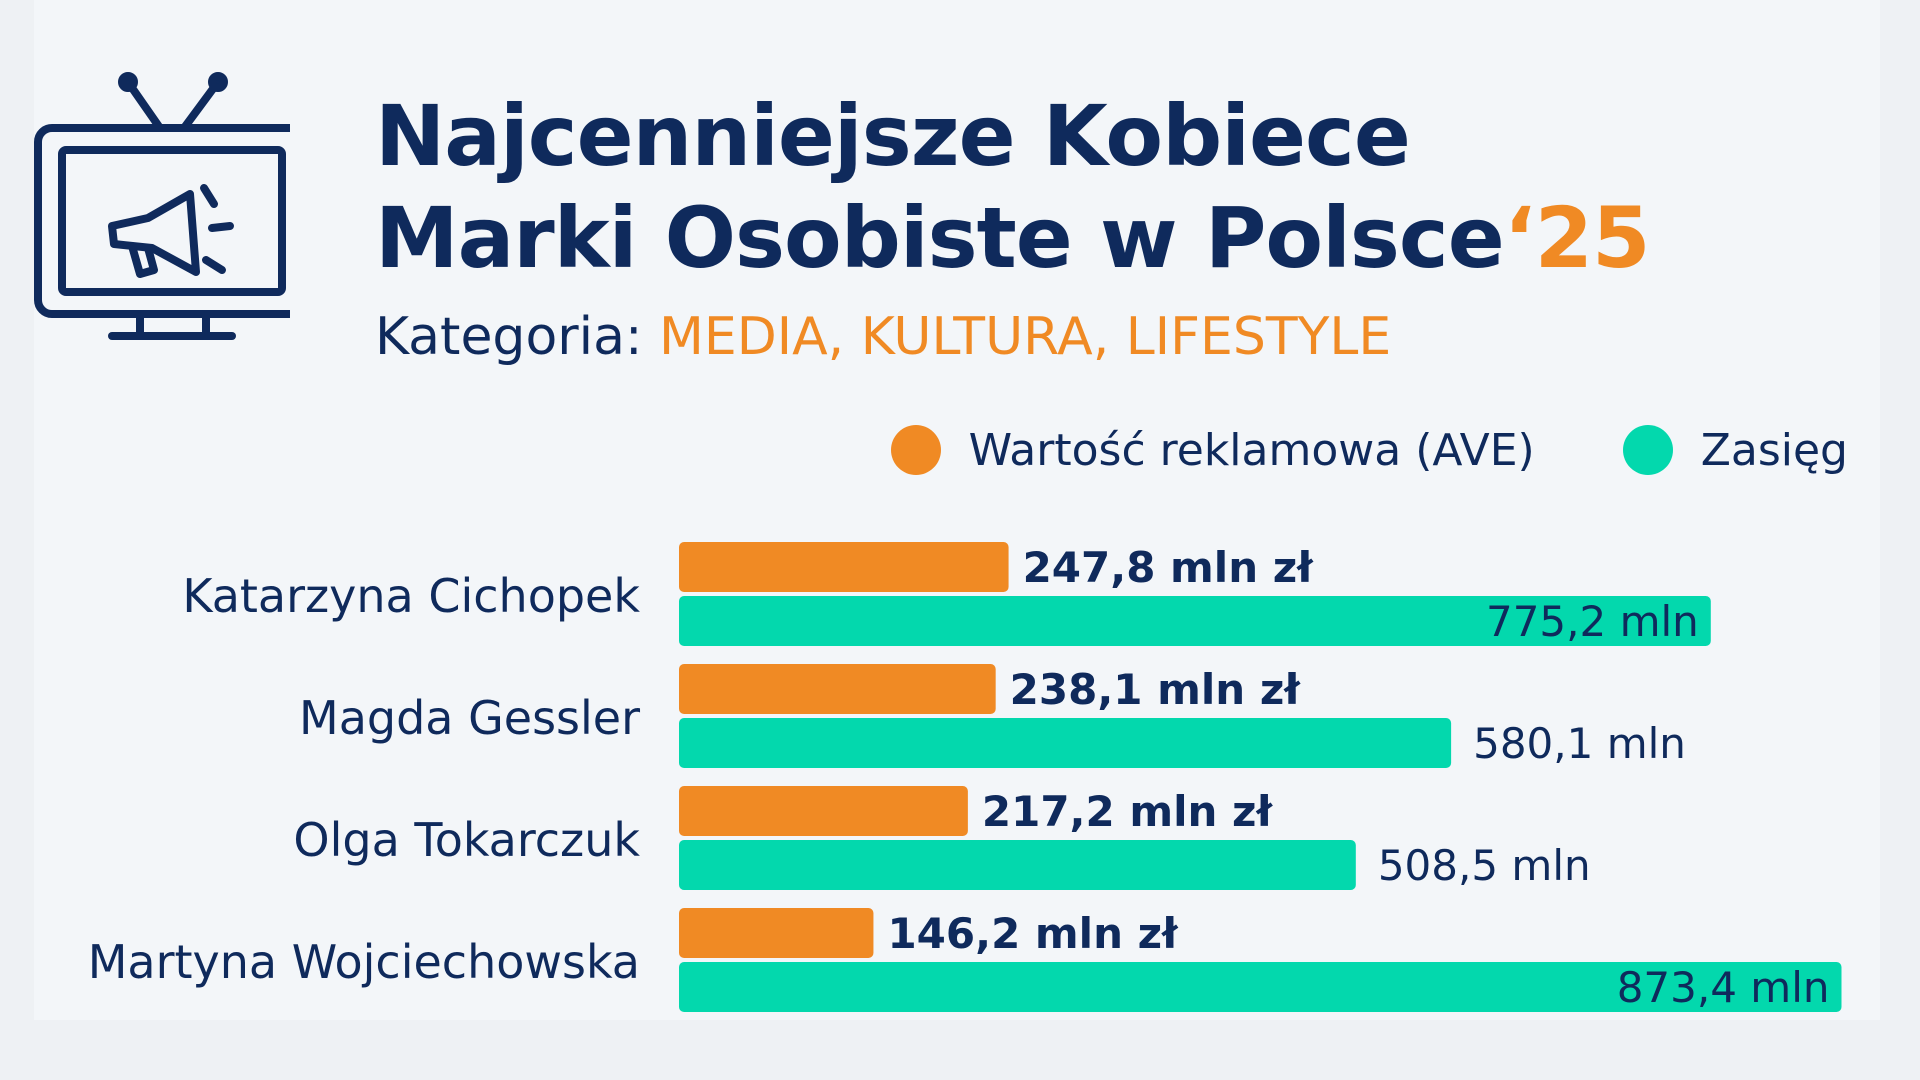 Image resolution: width=1920 pixels, height=1080 pixels. I want to click on bar-group: Magda Gessler 238,1 mln zł 580,1 mln, so click(992, 716).